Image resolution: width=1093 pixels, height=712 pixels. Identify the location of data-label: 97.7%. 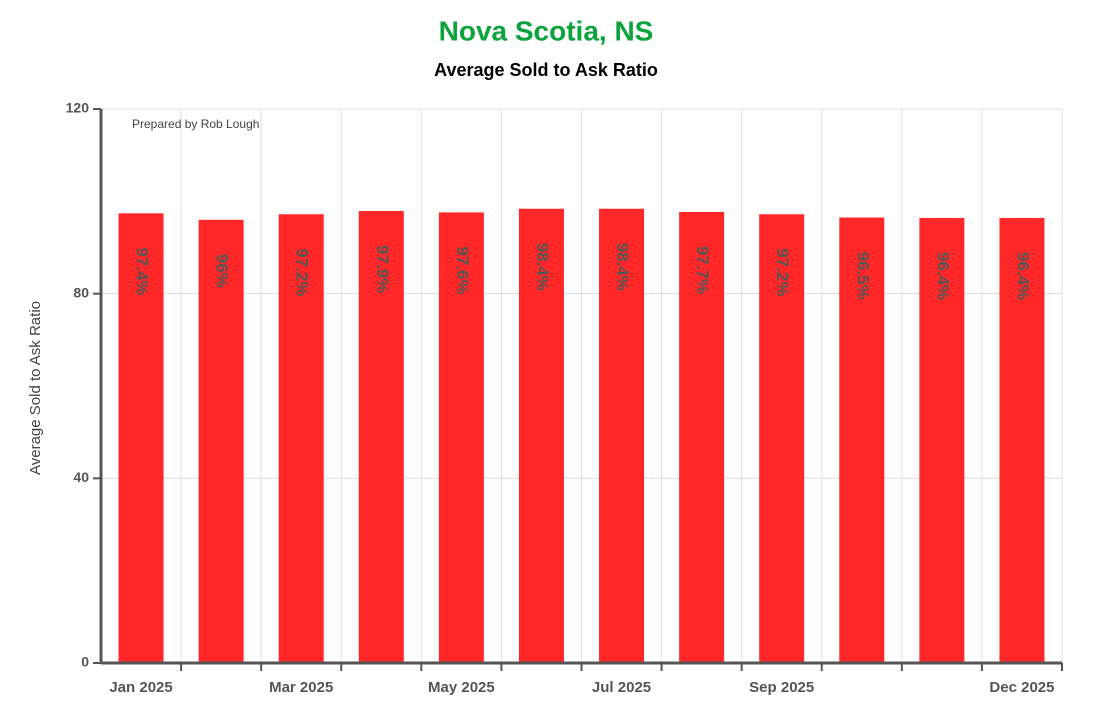
(702, 270).